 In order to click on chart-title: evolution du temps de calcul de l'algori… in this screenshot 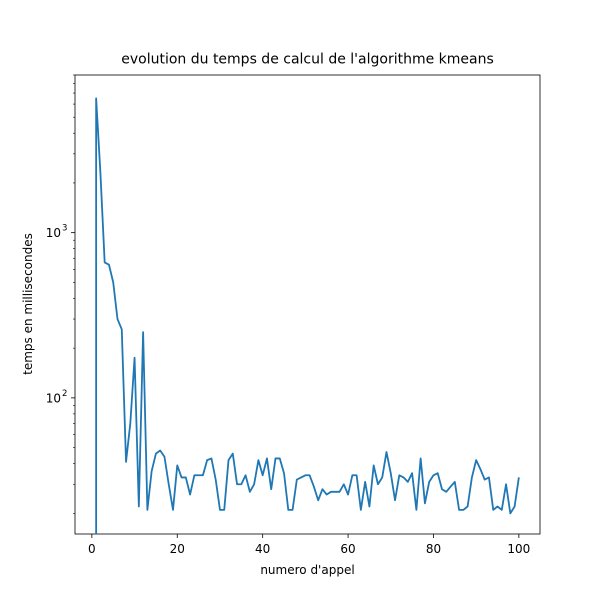, I will do `click(307, 60)`.